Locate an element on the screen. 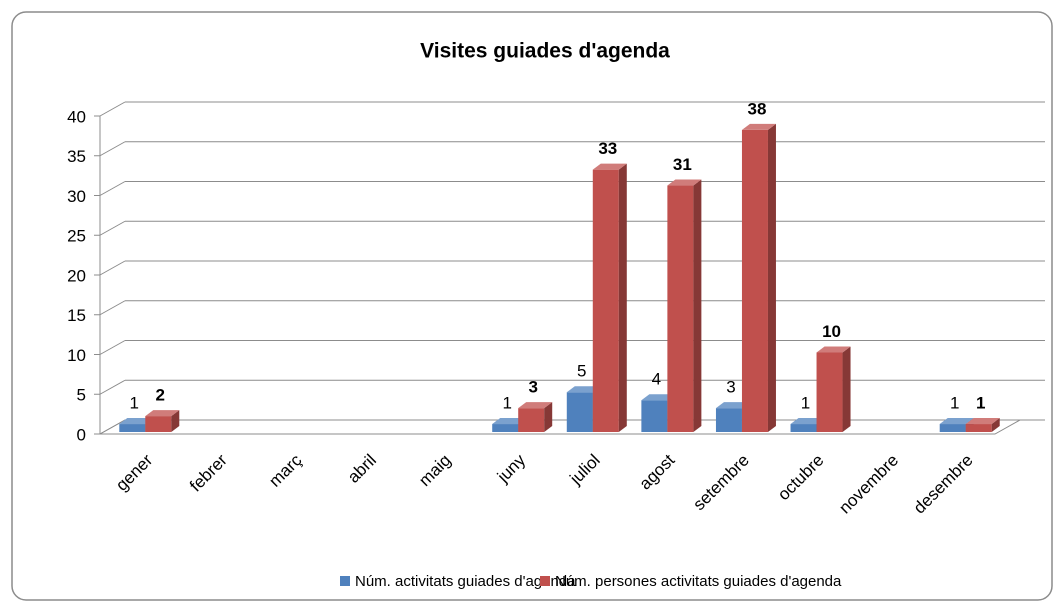 The width and height of the screenshot is (1064, 612). y-tick-label: 10 is located at coordinates (76, 355).